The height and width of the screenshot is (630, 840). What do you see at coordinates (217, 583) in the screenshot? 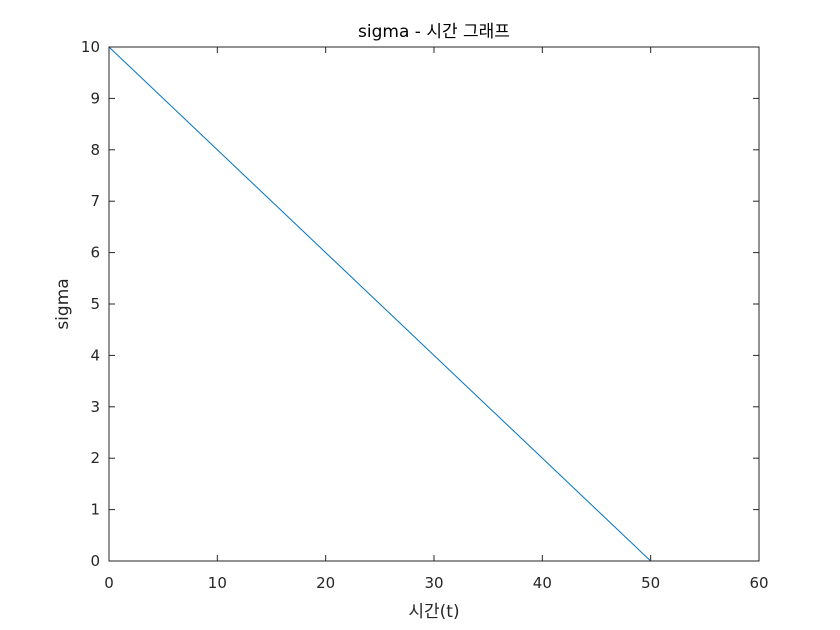
I see `x-tick-label: 10` at bounding box center [217, 583].